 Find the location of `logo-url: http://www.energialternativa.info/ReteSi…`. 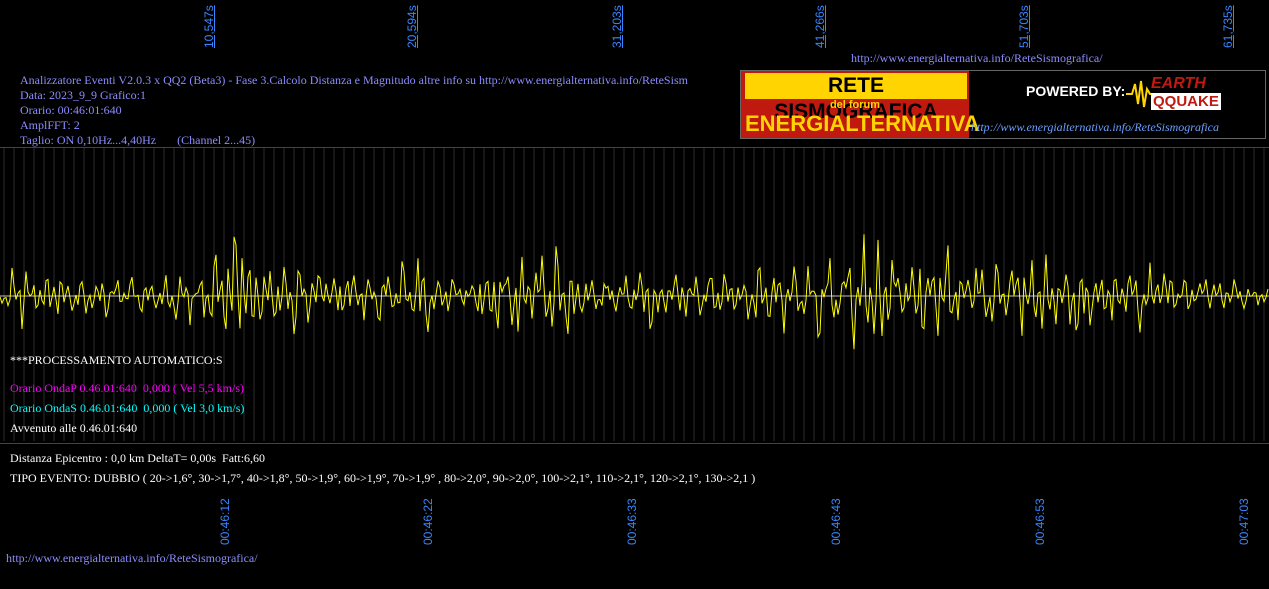

logo-url: http://www.energialternativa.info/ReteSi… is located at coordinates (1095, 127).